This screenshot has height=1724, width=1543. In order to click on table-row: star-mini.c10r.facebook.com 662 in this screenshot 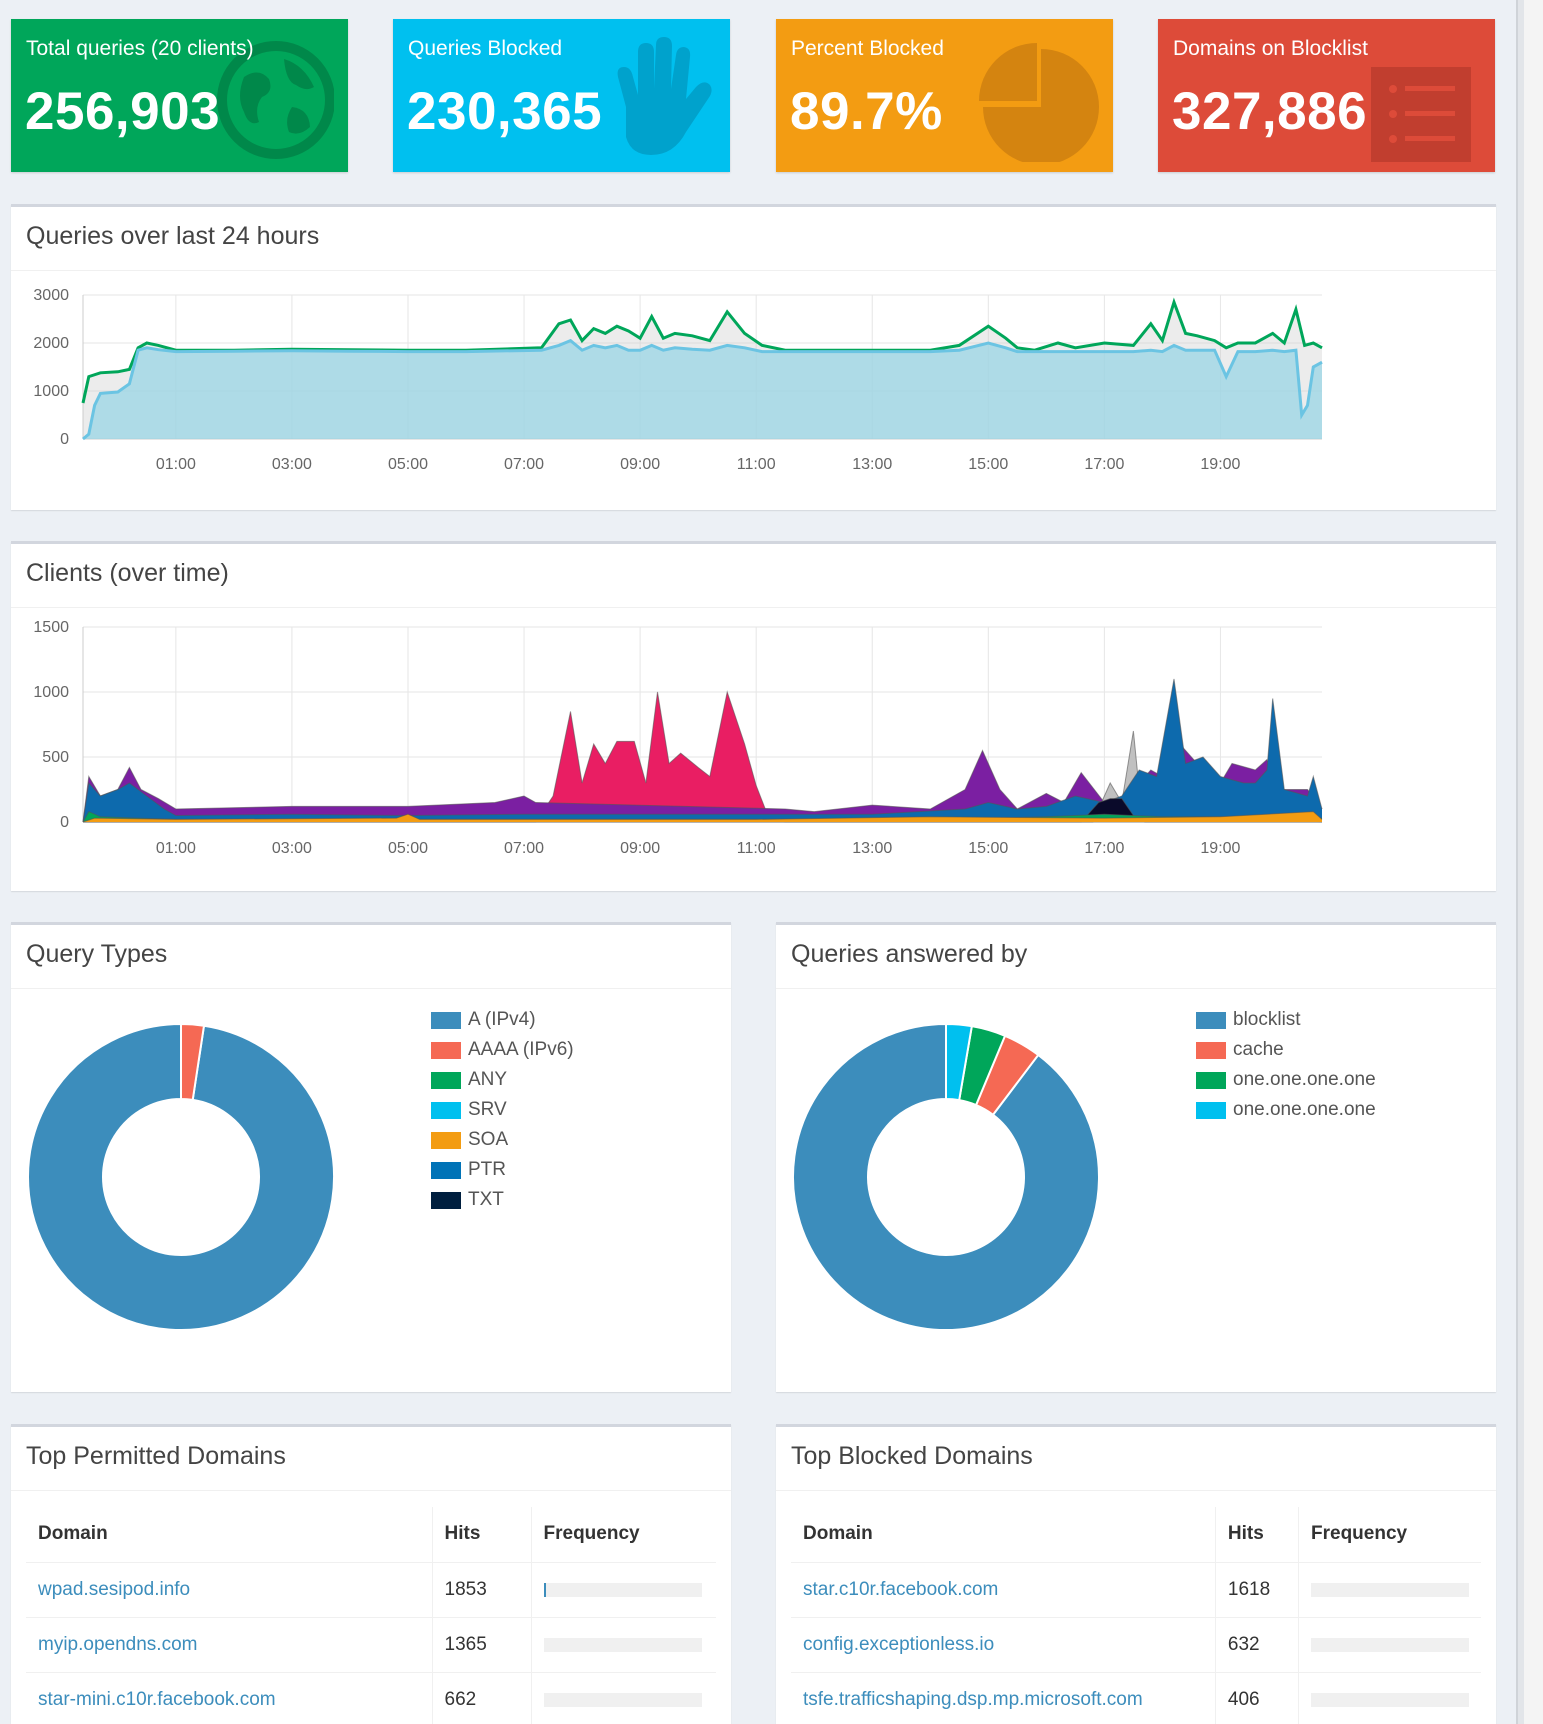, I will do `click(371, 1697)`.